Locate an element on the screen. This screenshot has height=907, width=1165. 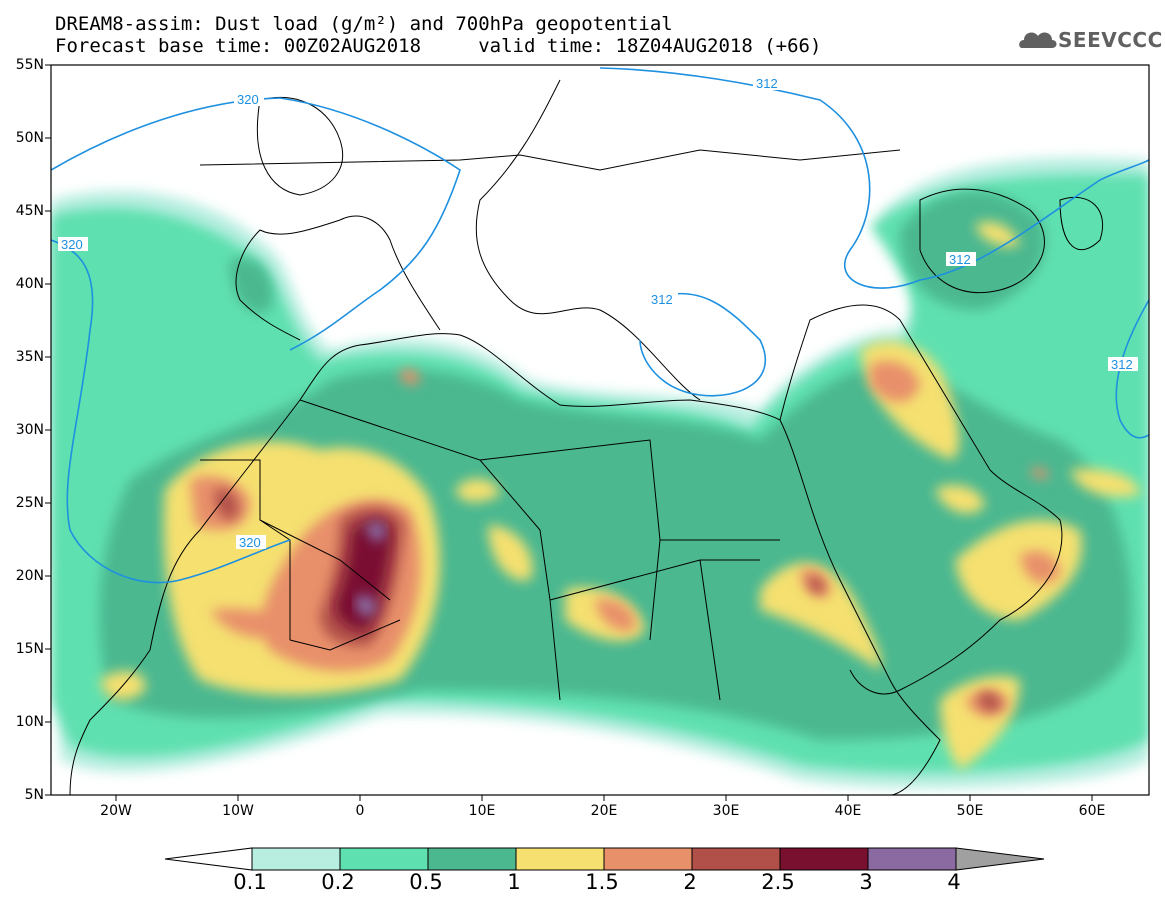
colorbar is located at coordinates (604, 859).